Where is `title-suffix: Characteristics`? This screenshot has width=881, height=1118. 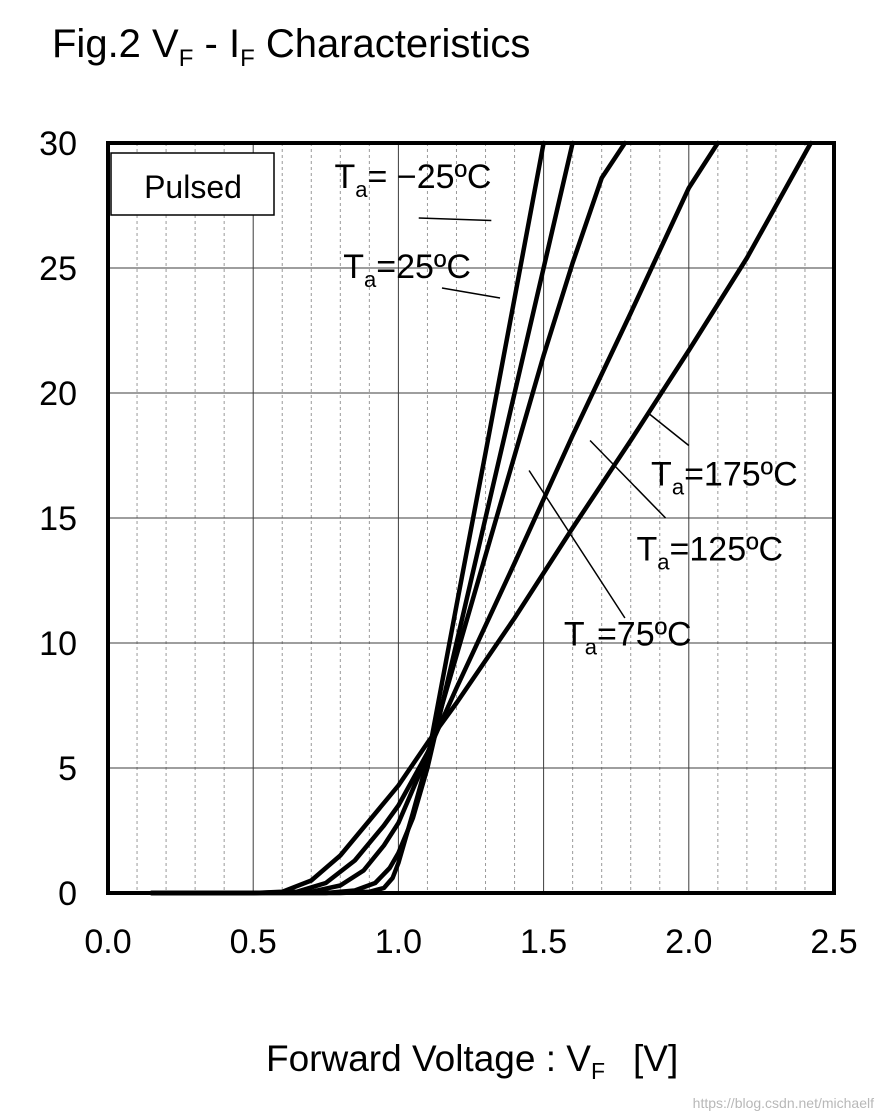
title-suffix: Characteristics is located at coordinates (393, 44).